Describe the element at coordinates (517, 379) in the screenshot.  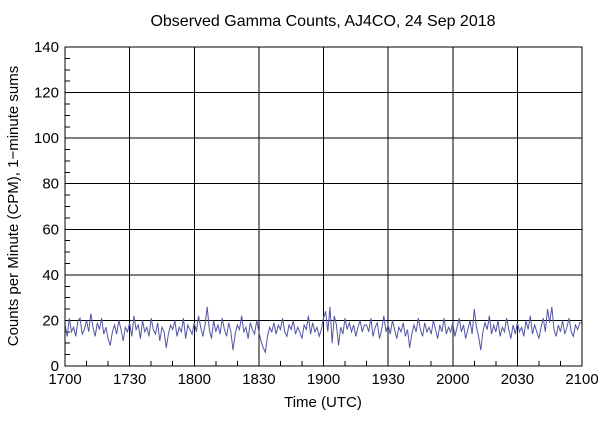
I see `x-tick-label: 2030` at that location.